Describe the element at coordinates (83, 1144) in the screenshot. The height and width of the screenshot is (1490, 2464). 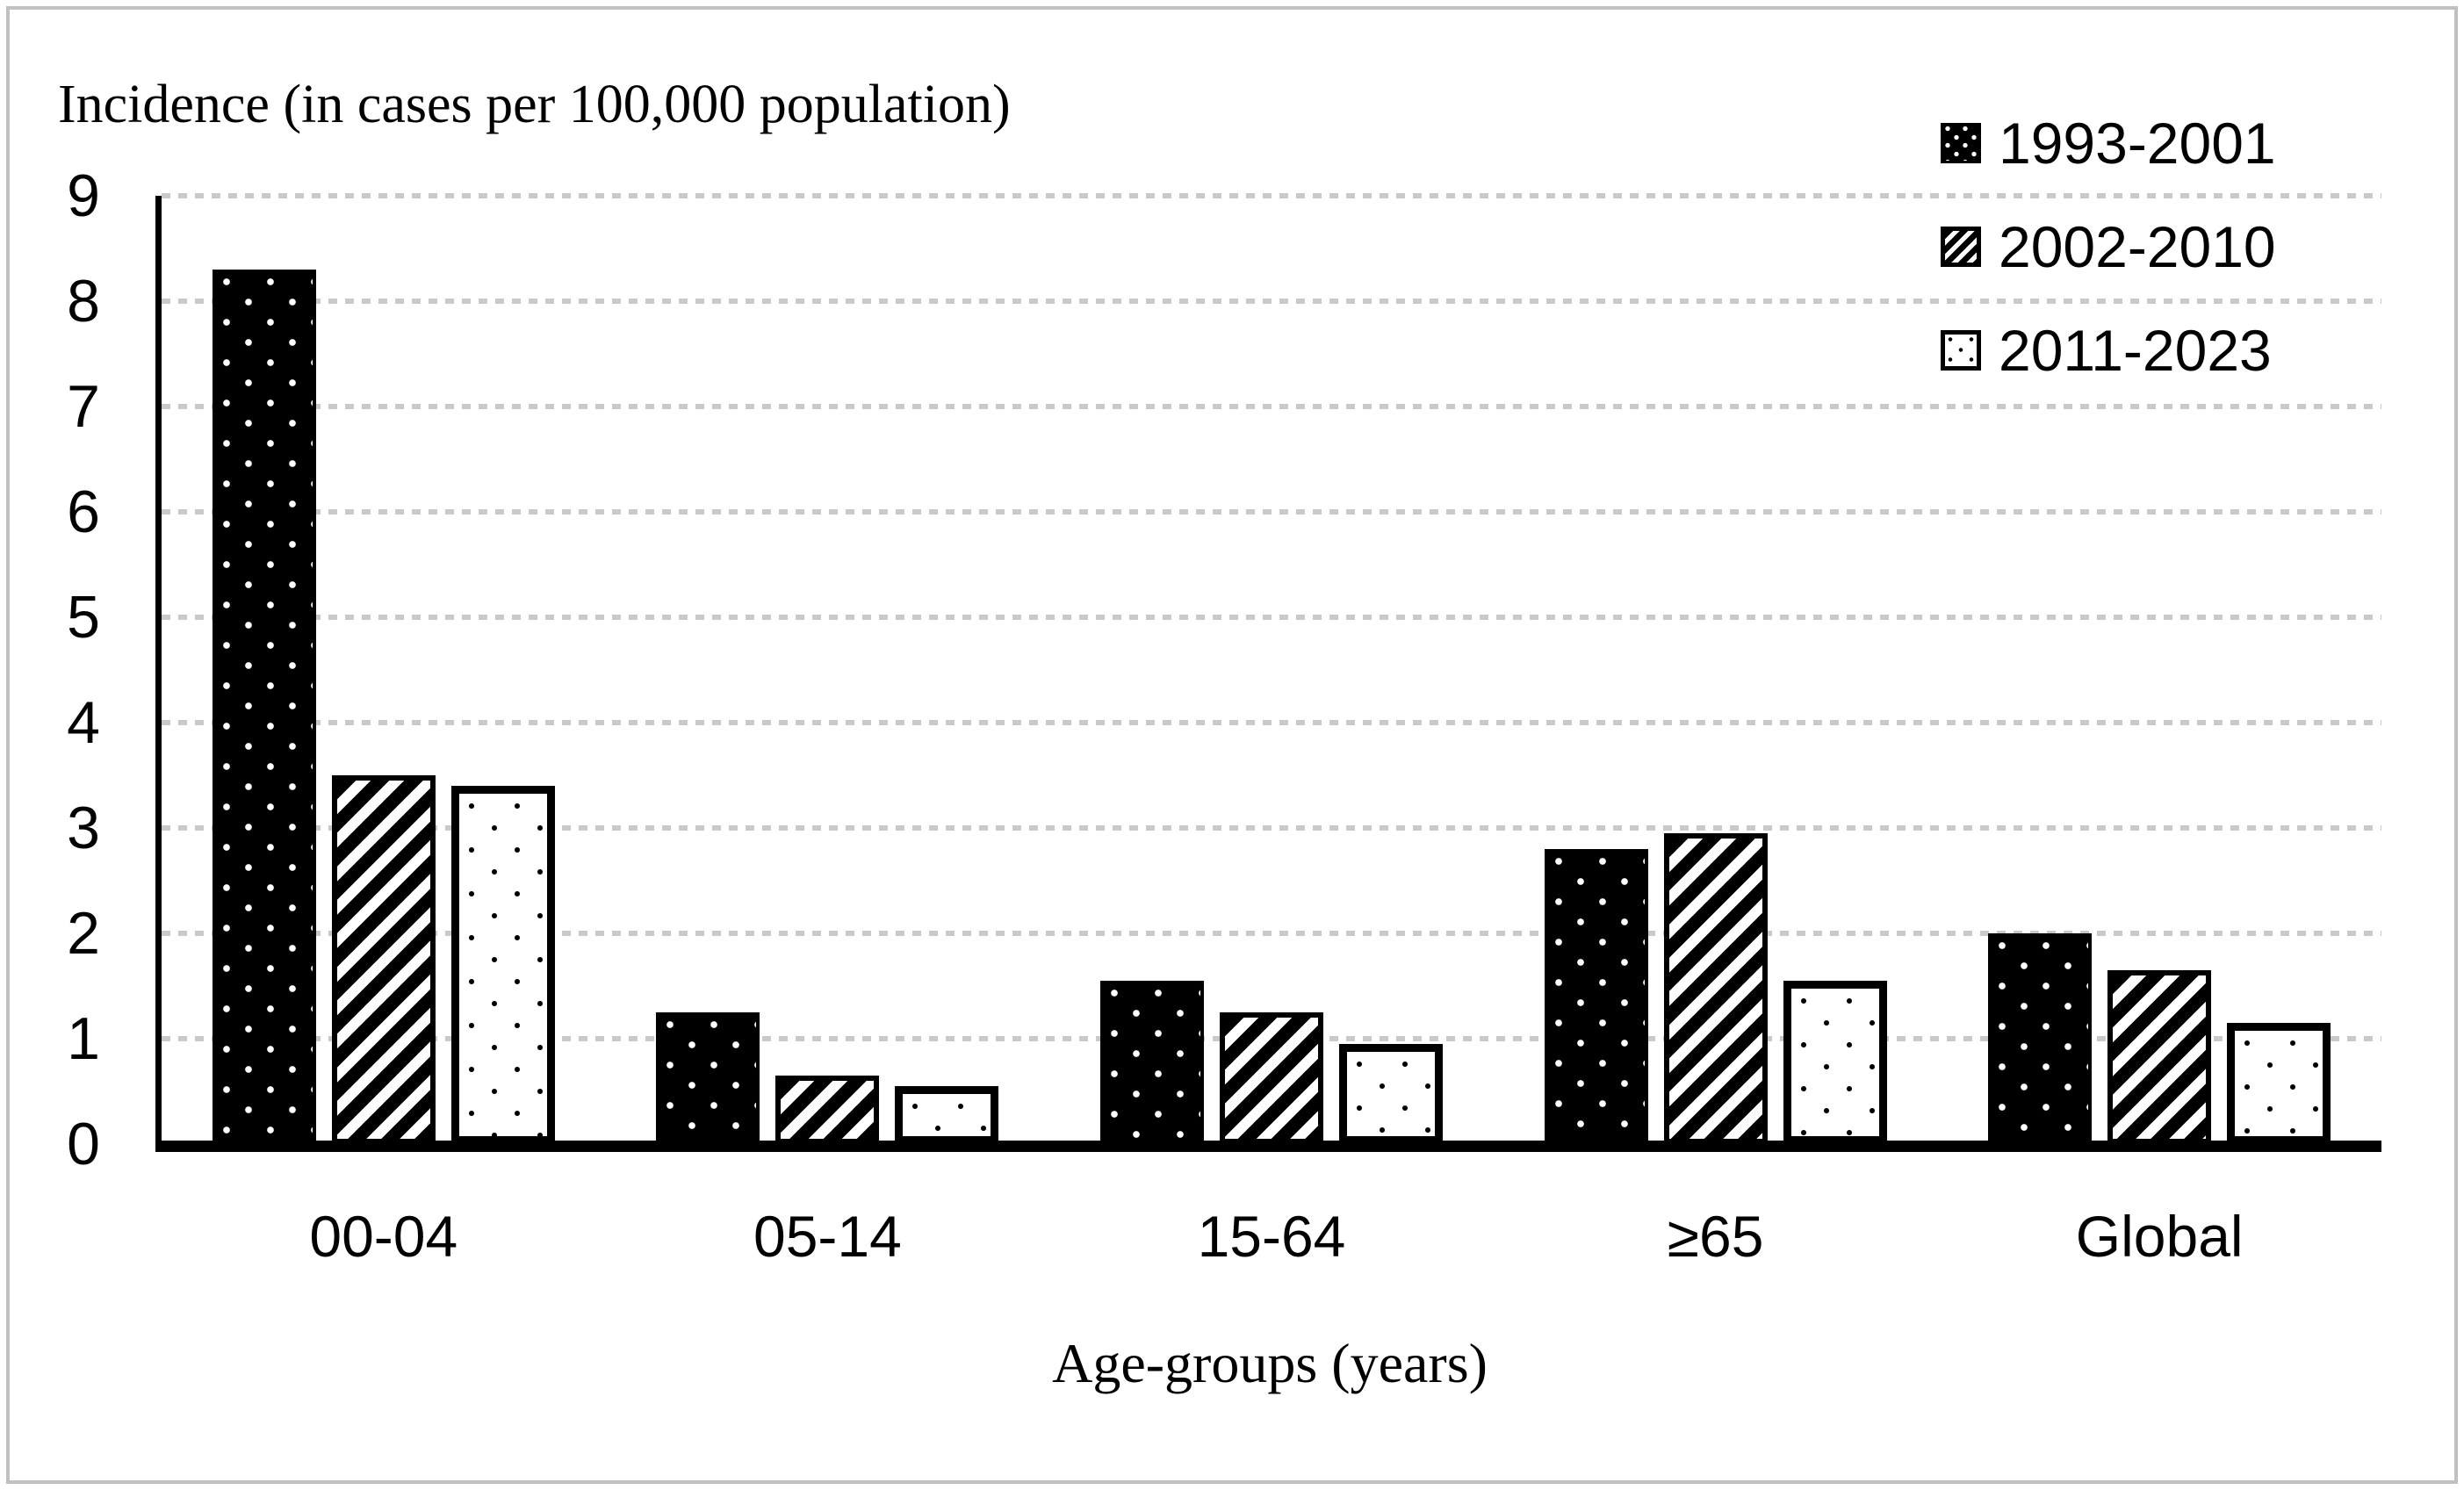
I see `y-tick-label-0: 0` at that location.